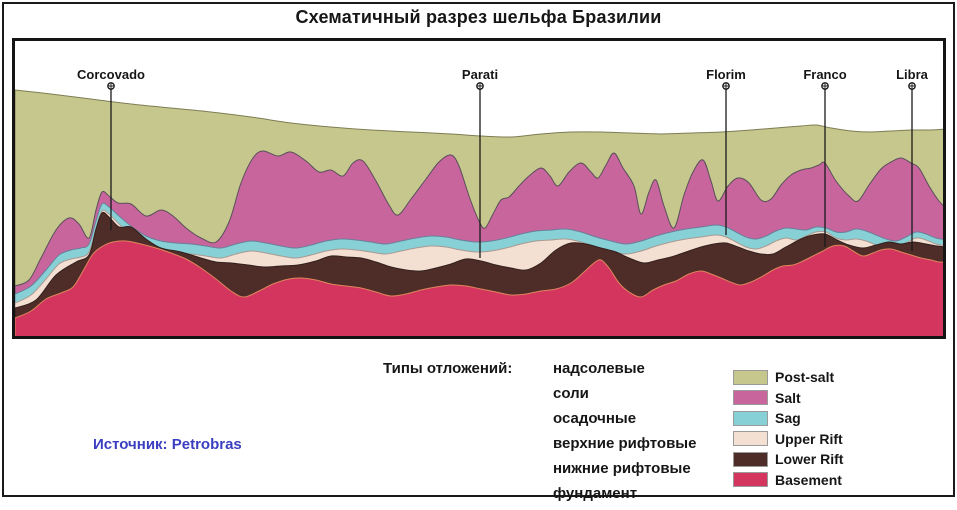  Describe the element at coordinates (726, 74) in the screenshot. I see `well-label: Florim` at that location.